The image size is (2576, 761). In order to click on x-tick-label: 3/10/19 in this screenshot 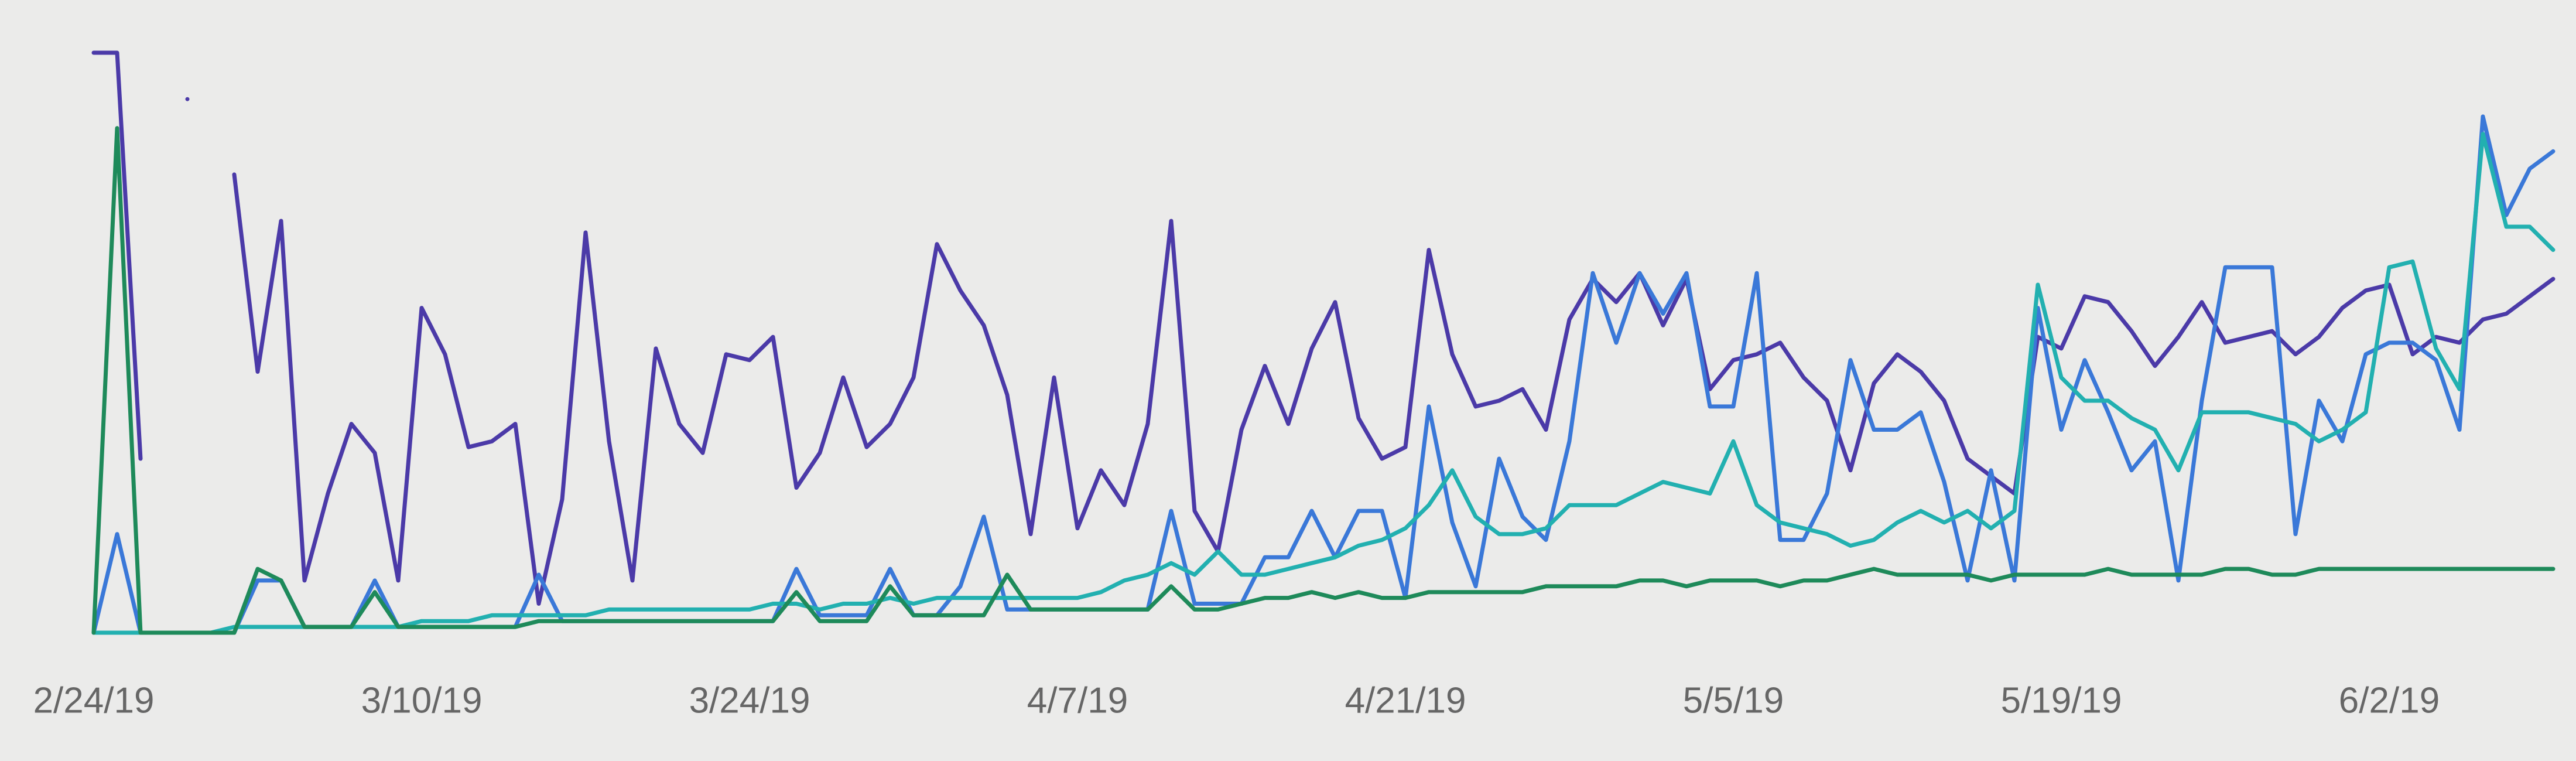, I will do `click(422, 700)`.